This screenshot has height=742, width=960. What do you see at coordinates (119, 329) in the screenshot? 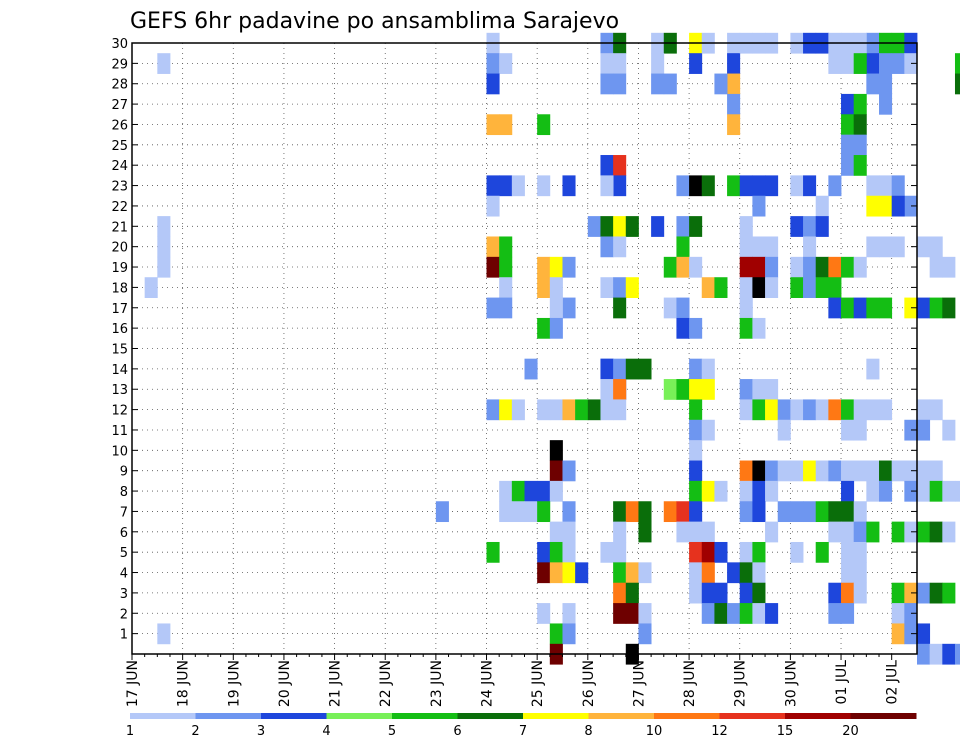
I see `y-tick-label: 16` at bounding box center [119, 329].